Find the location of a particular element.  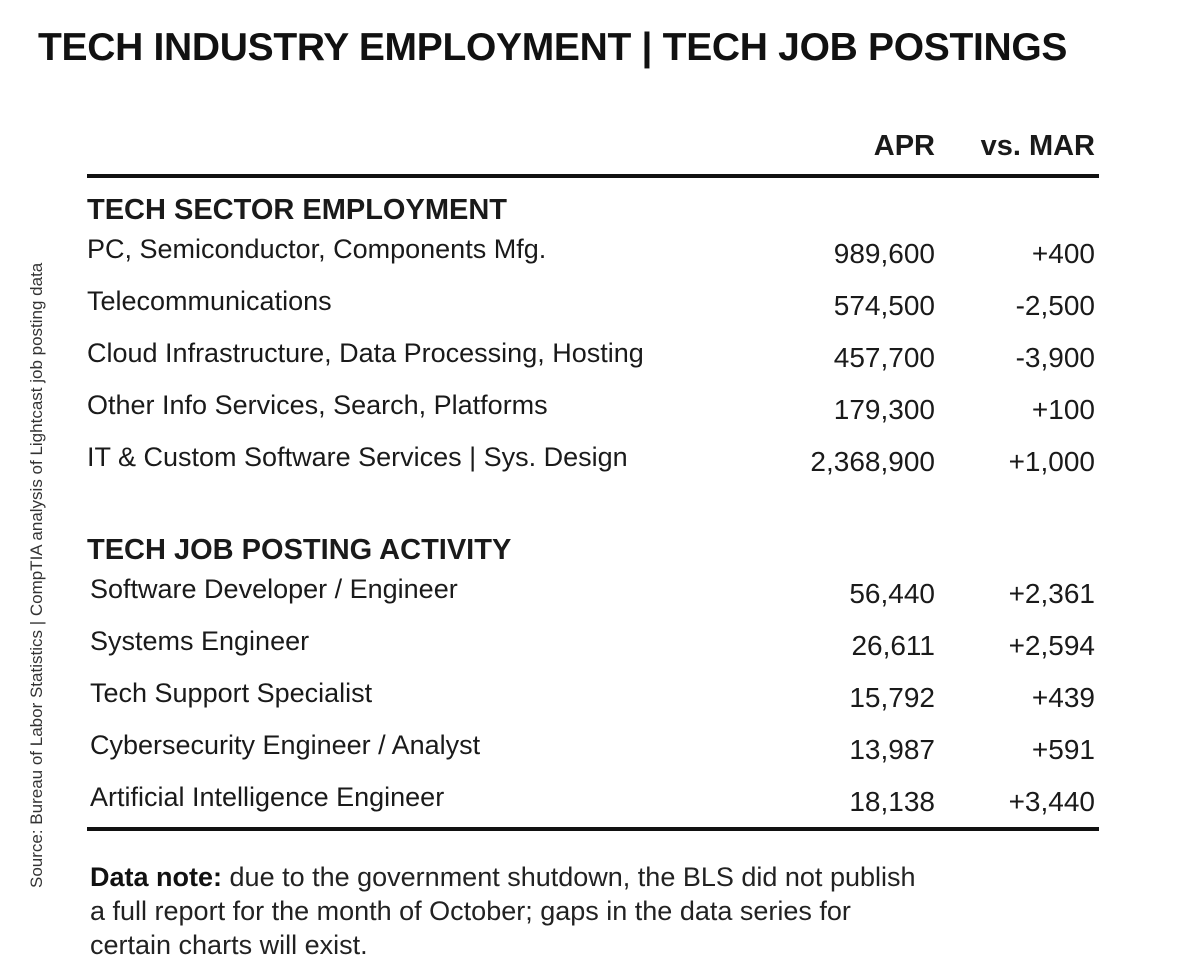

change-value: +400 is located at coordinates (1063, 253).